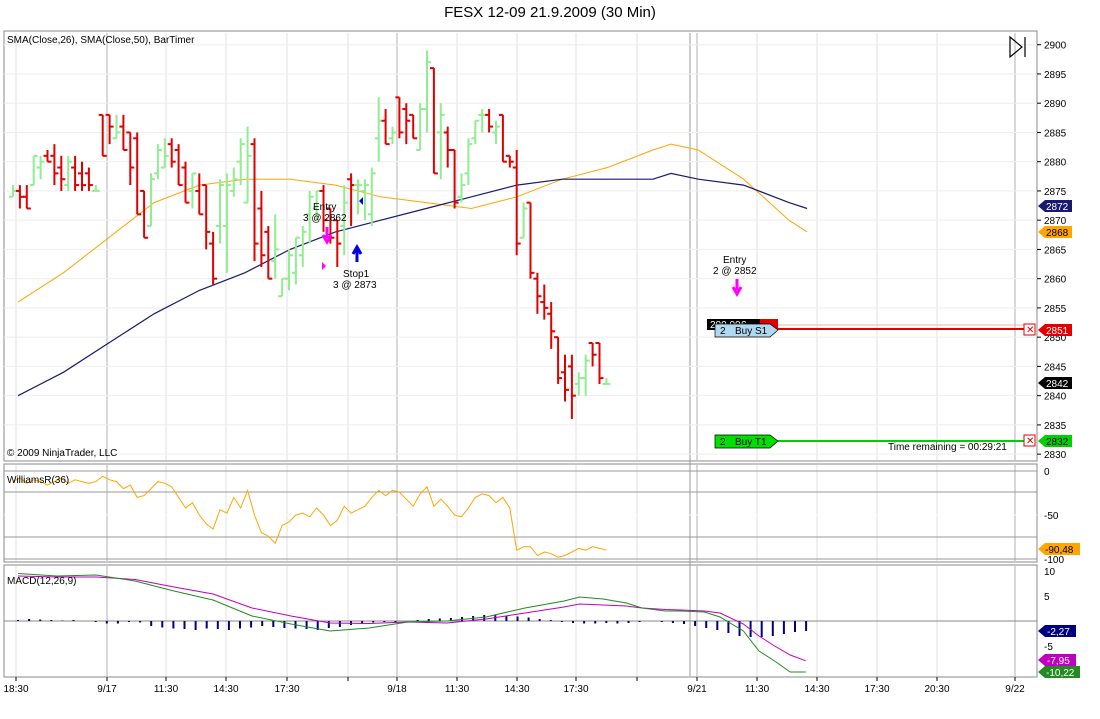  Describe the element at coordinates (751, 331) in the screenshot. I see `buy-s1-label: Buy S1` at that location.